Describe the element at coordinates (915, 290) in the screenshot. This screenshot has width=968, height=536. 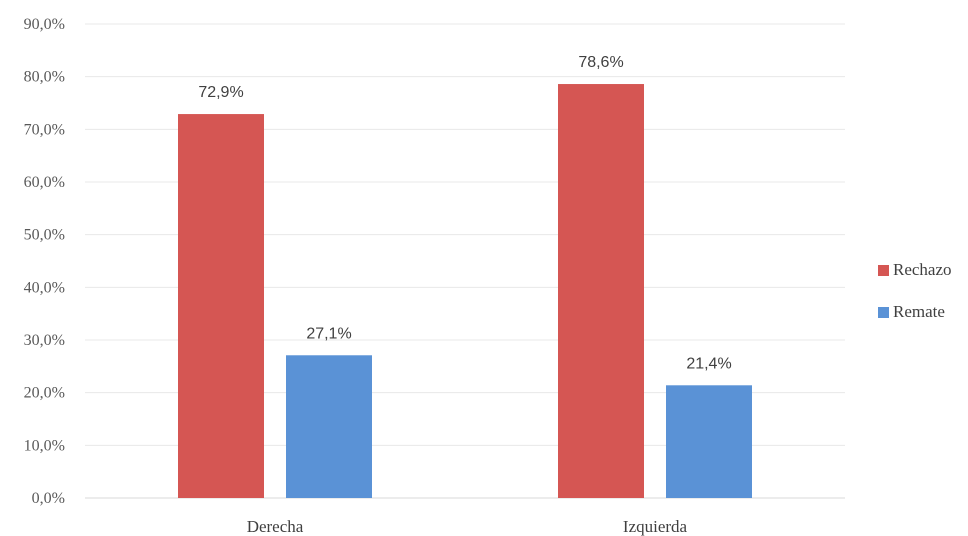
I see `legend: Rechazo Remate` at that location.